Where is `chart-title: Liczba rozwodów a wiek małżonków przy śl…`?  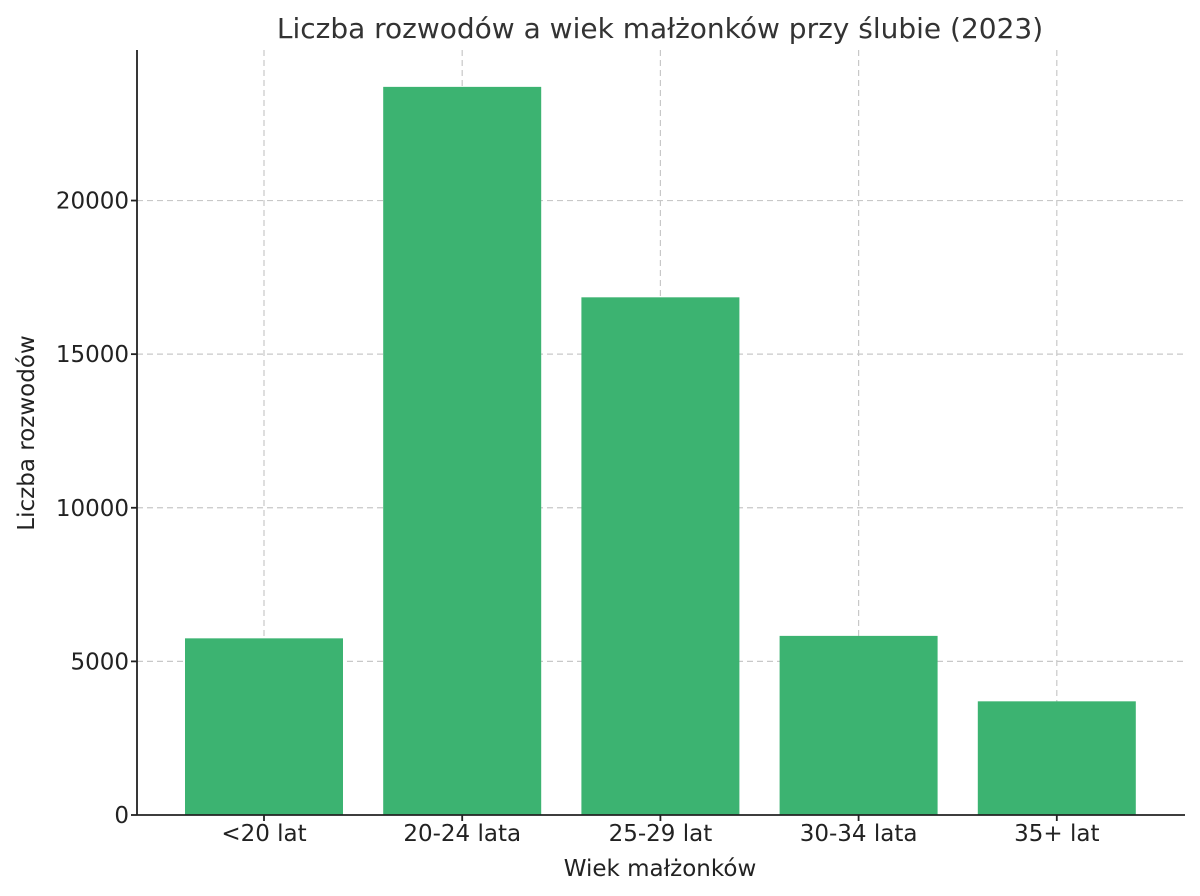 chart-title: Liczba rozwodów a wiek małżonków przy śl… is located at coordinates (660, 28).